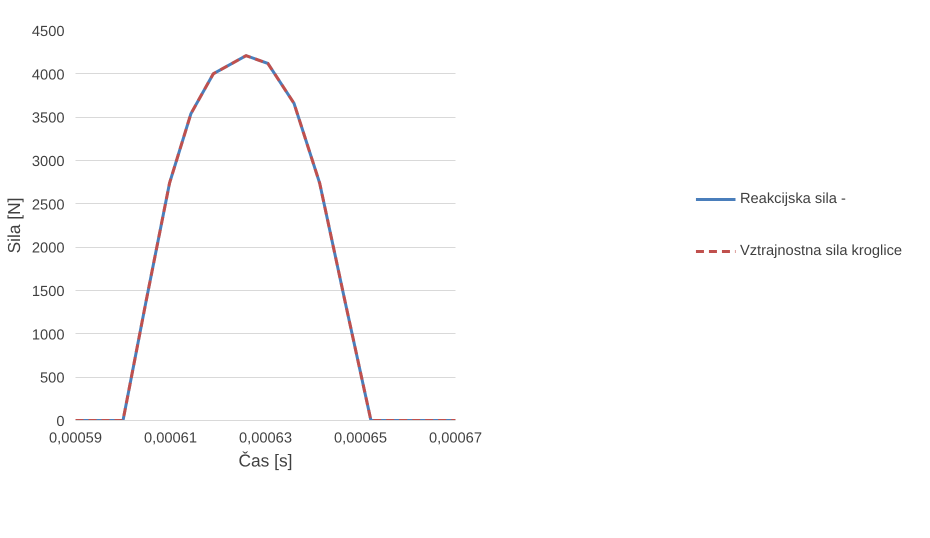 This screenshot has height=538, width=930. Describe the element at coordinates (75, 438) in the screenshot. I see `x-tick-label: 0,00059` at that location.